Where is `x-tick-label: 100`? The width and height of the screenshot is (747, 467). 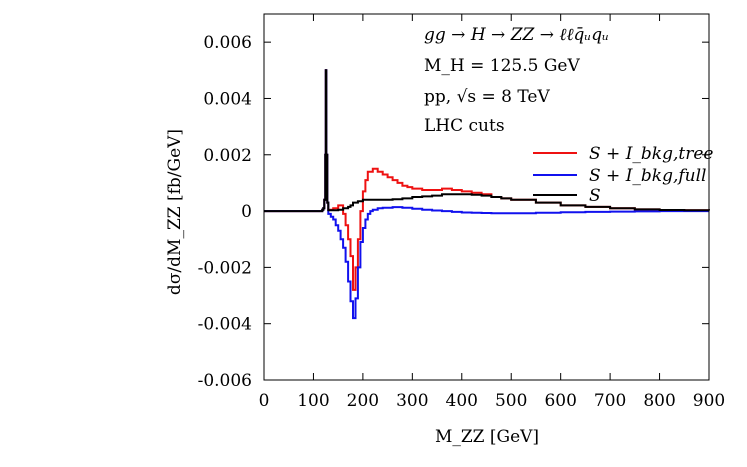 x-tick-label: 100 is located at coordinates (313, 401).